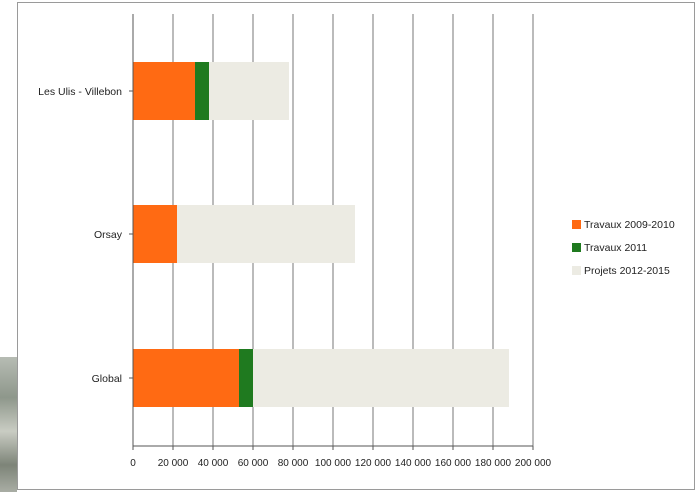  What do you see at coordinates (333, 463) in the screenshot?
I see `x-tick-label: 100 000` at bounding box center [333, 463].